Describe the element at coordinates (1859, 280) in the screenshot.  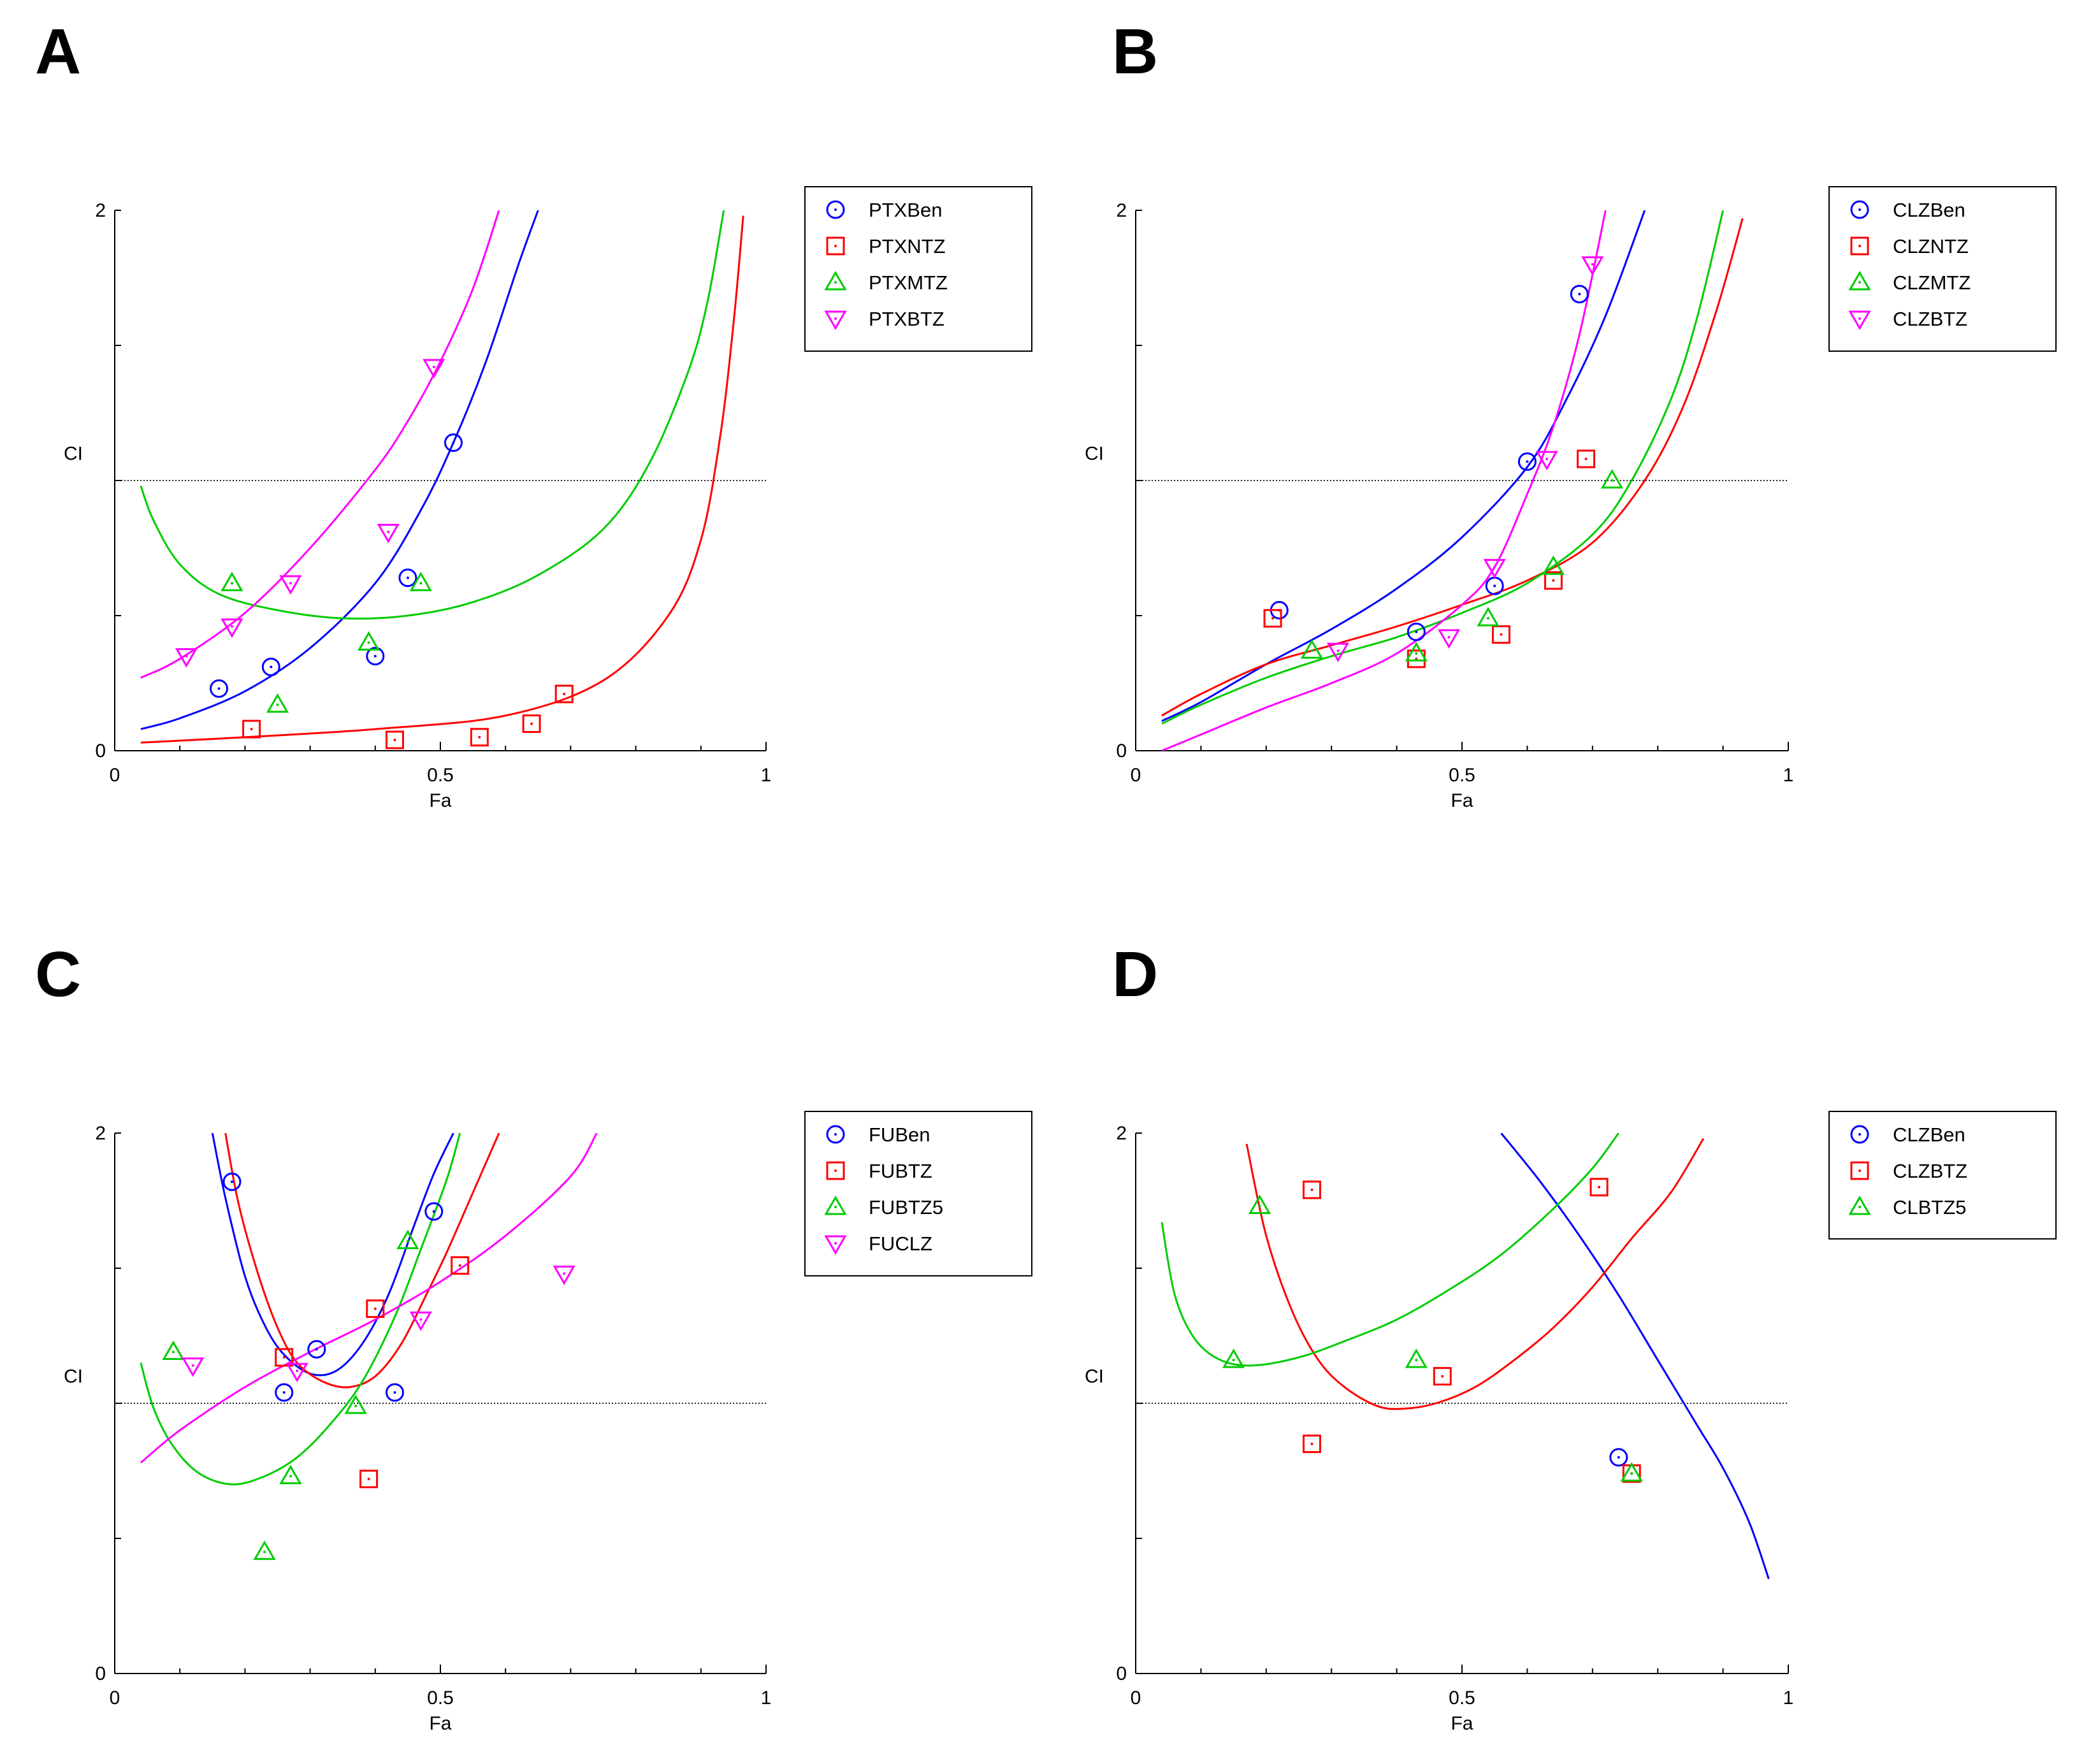
I see `legend-marker-clzmtz` at that location.